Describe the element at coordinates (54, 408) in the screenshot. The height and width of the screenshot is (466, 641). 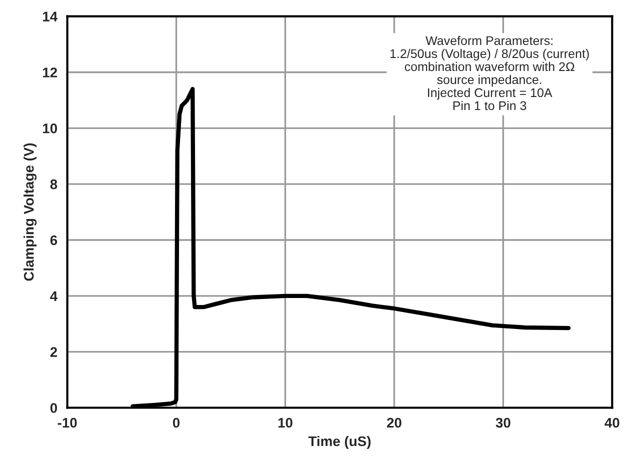
I see `y-tick-label: 0` at that location.